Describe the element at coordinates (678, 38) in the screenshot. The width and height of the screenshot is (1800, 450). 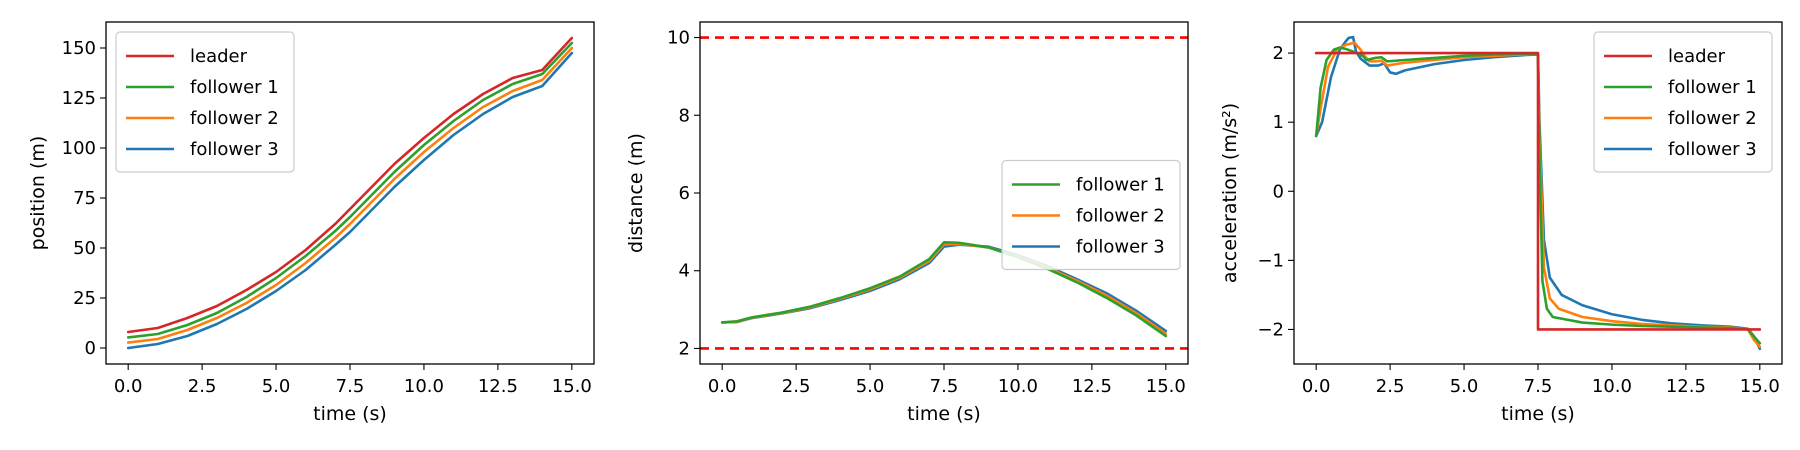
I see `y-tick-label: 10` at that location.